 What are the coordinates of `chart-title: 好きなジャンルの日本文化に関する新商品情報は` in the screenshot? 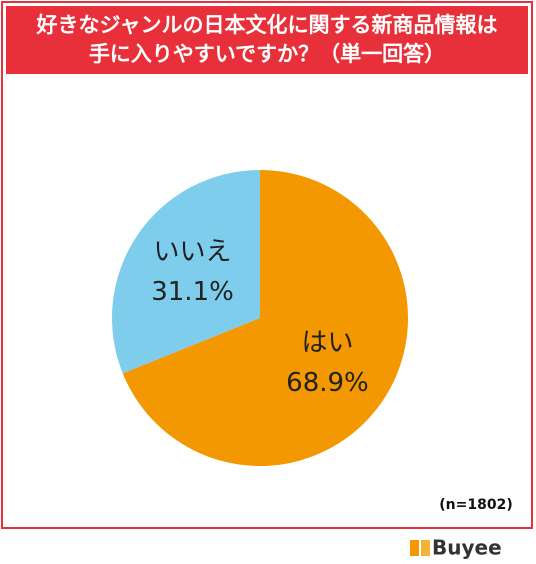 It's located at (267, 25).